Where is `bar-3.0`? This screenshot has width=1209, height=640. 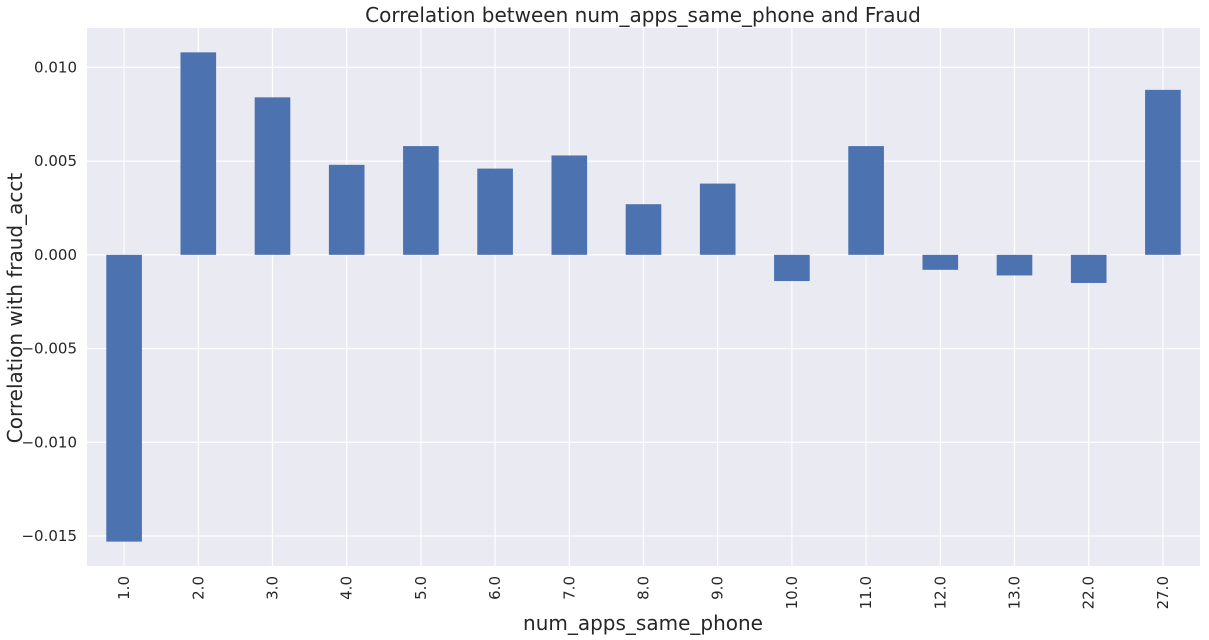 bar-3.0 is located at coordinates (272, 176).